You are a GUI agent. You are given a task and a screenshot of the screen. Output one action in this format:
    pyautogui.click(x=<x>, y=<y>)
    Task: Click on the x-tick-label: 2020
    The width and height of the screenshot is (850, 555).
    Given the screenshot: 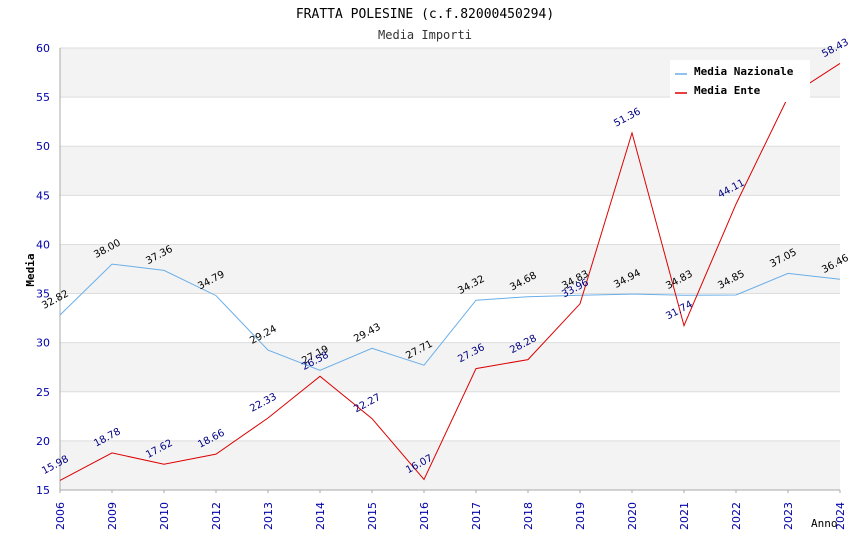 What is the action you would take?
    pyautogui.click(x=632, y=516)
    